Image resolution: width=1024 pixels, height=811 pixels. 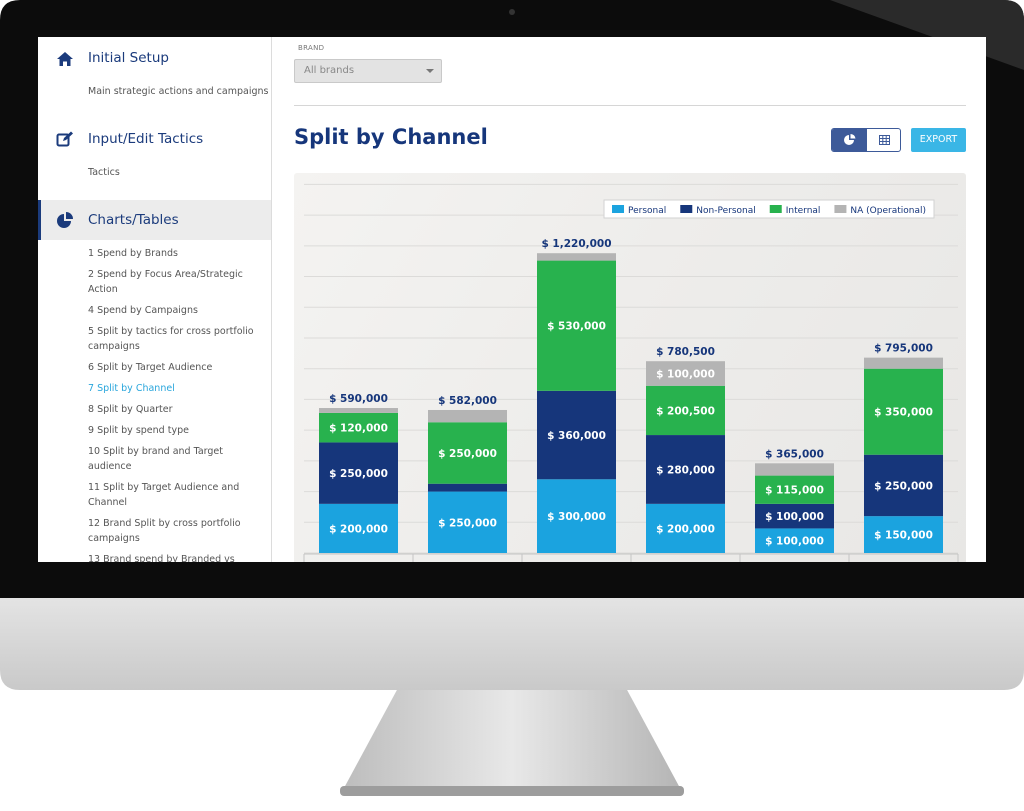 I want to click on legend-entry: Internal, so click(x=795, y=210).